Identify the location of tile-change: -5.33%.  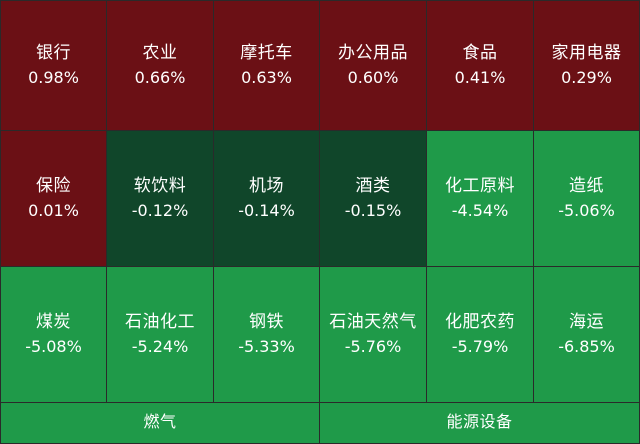
(266, 346).